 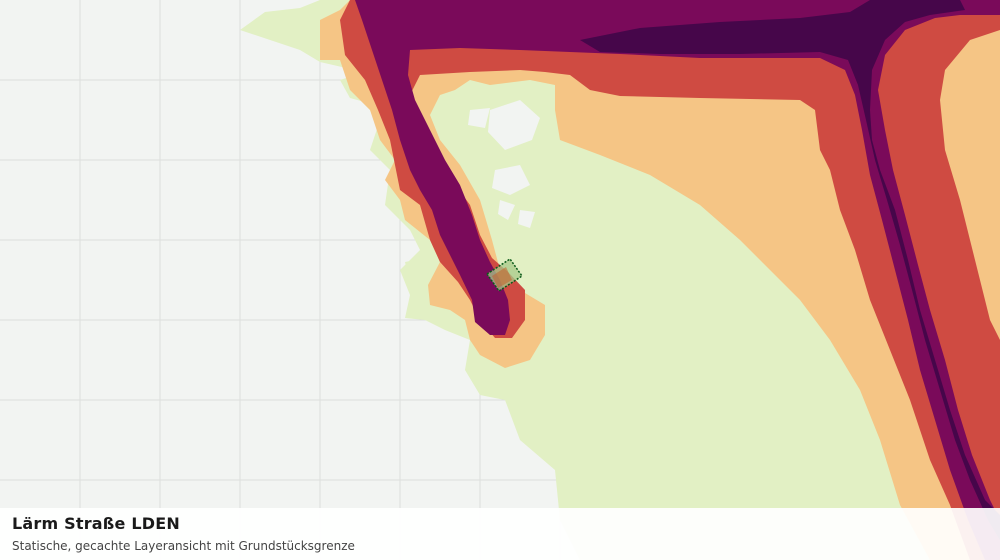 I want to click on noise-band-lowest-island, so click(x=417, y=274).